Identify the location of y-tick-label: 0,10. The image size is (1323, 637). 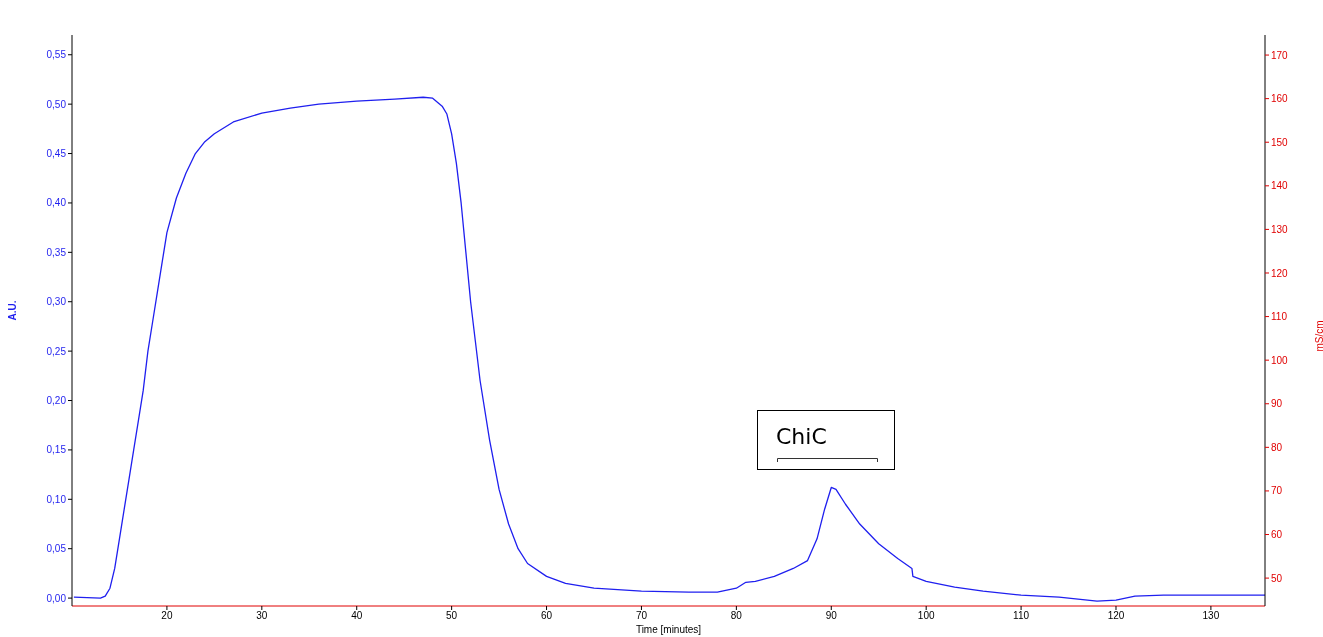
(56, 499).